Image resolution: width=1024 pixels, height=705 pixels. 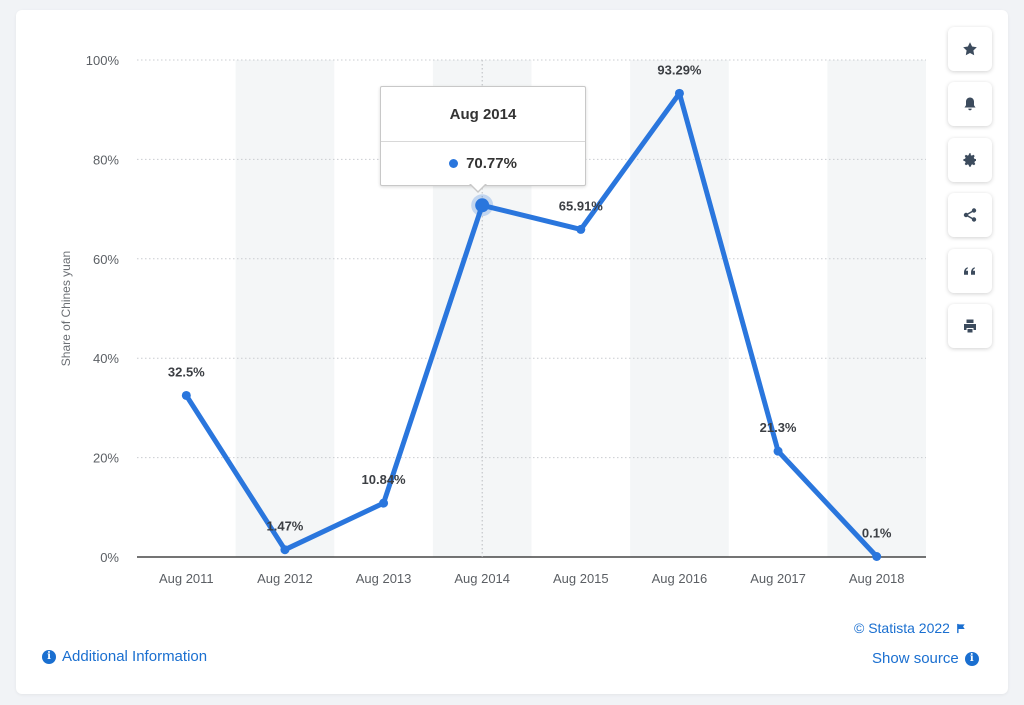 What do you see at coordinates (679, 69) in the screenshot?
I see `data-label: 93.29%` at bounding box center [679, 69].